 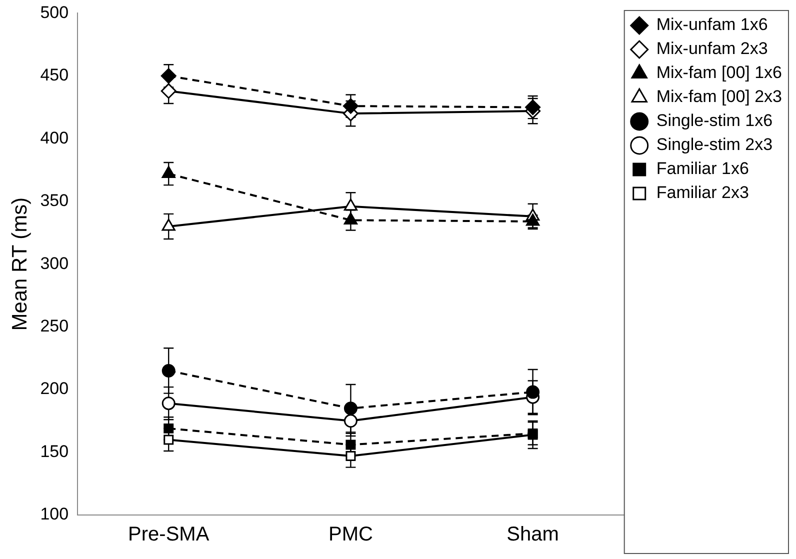 I want to click on legend-label: Mix-unfam 1x6, so click(x=712, y=24).